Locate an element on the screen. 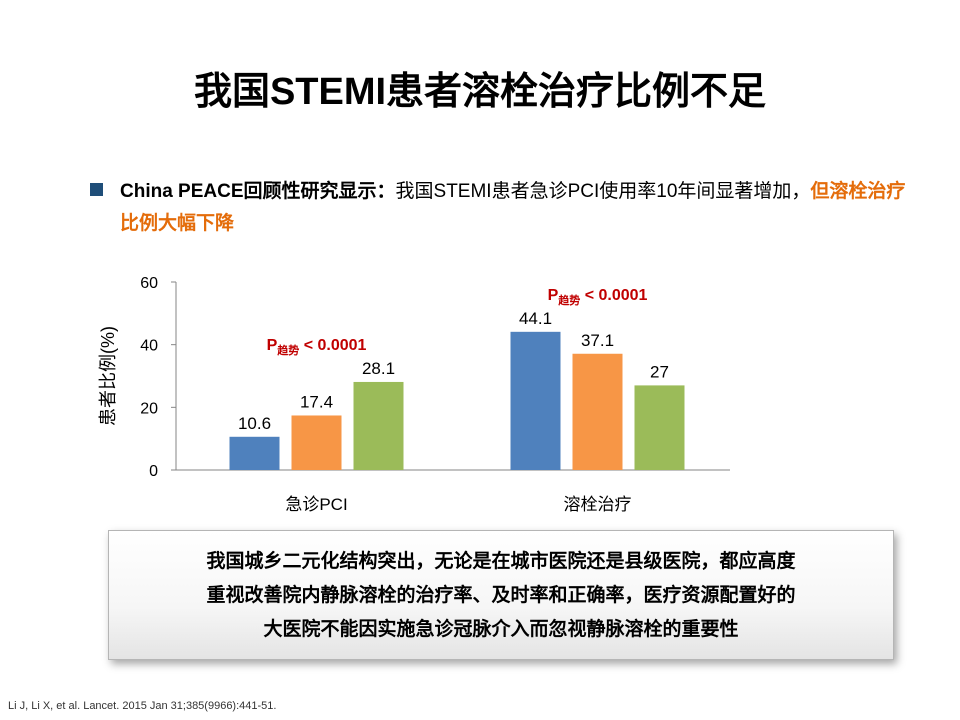 This screenshot has height=720, width=960. callout-line: 我国城乡二元化结构突出，无论是在城市医院还是县级医院，都应高度 is located at coordinates (501, 561).